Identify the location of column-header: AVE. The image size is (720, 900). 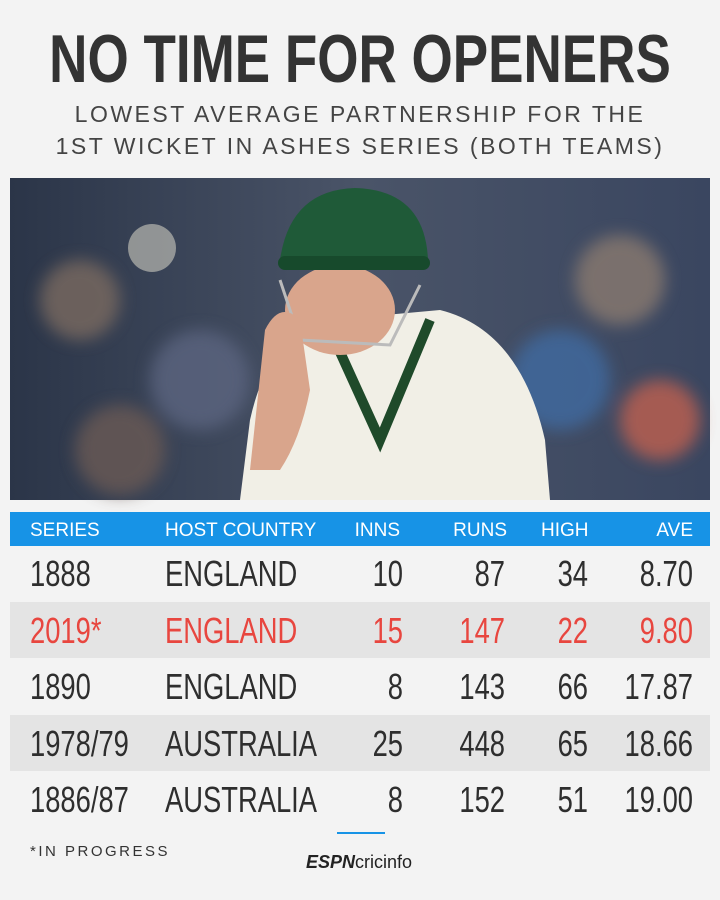
(674, 530).